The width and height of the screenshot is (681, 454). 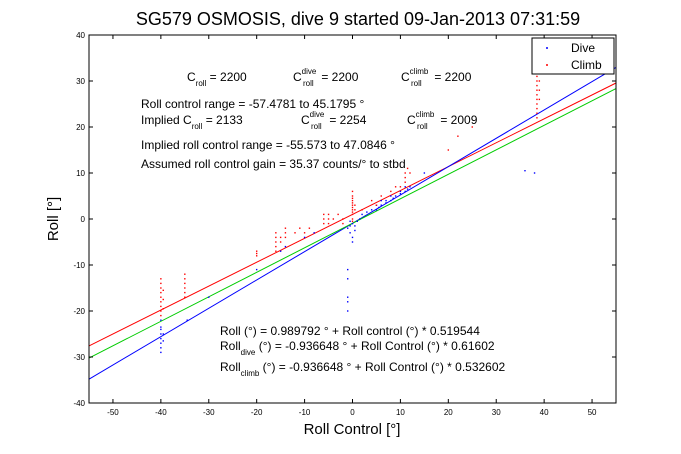 What do you see at coordinates (297, 77) in the screenshot?
I see `c-roll-dive-prefix: C` at bounding box center [297, 77].